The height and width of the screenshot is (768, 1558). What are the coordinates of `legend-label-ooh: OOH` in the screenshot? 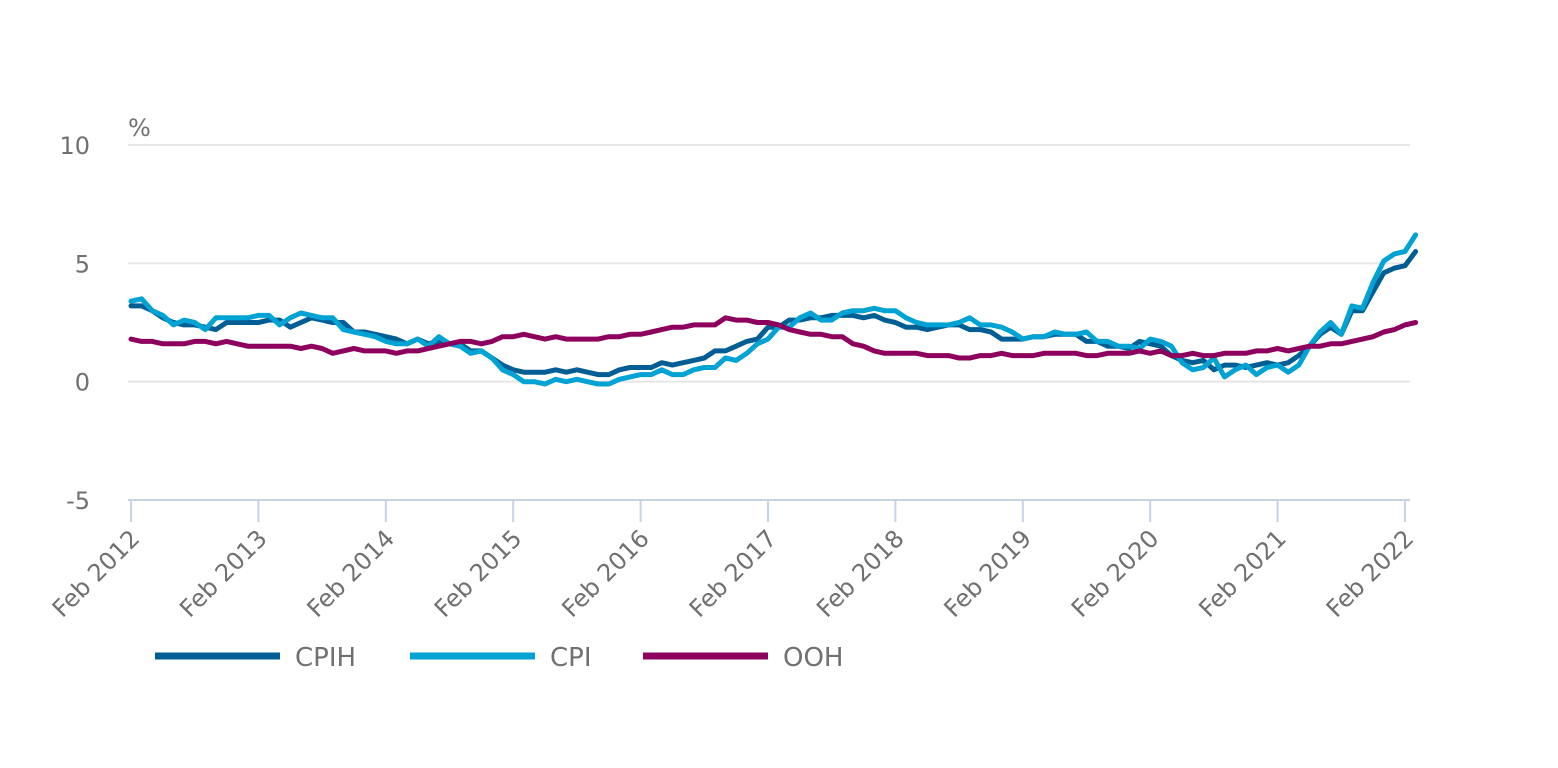 It's located at (813, 658).